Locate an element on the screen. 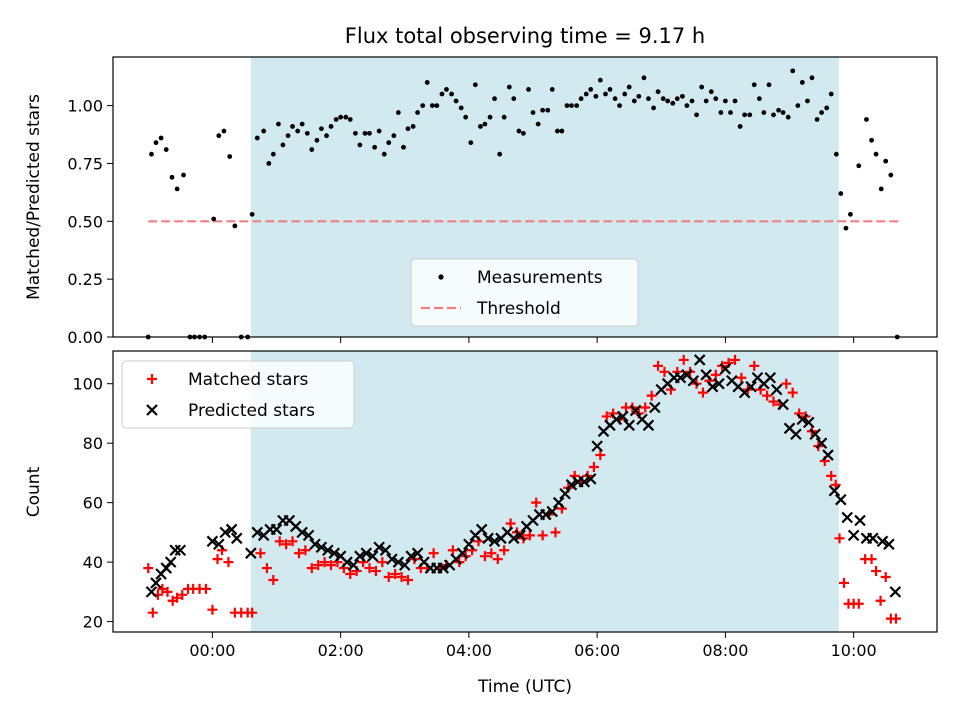 This screenshot has height=720, width=960. bottom-legend-label: Matched stars is located at coordinates (248, 380).